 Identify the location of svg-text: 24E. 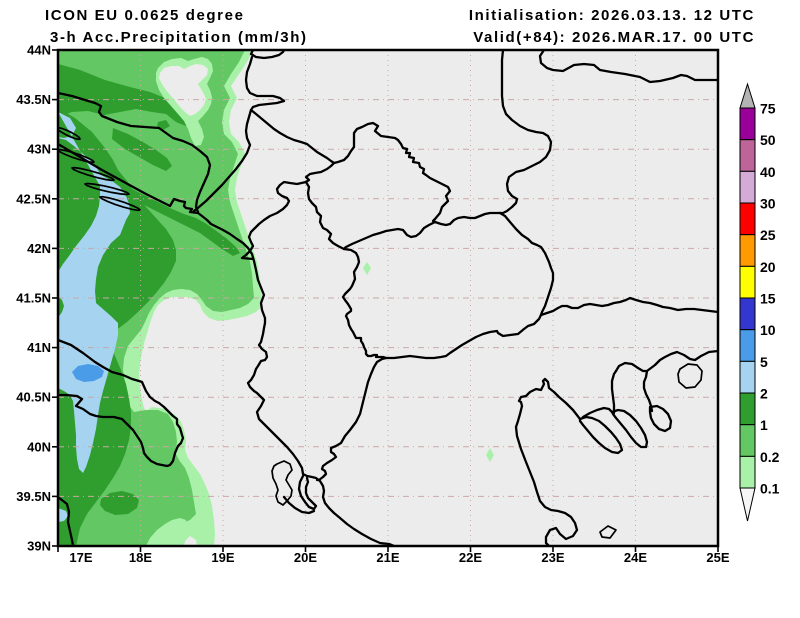
(635, 557).